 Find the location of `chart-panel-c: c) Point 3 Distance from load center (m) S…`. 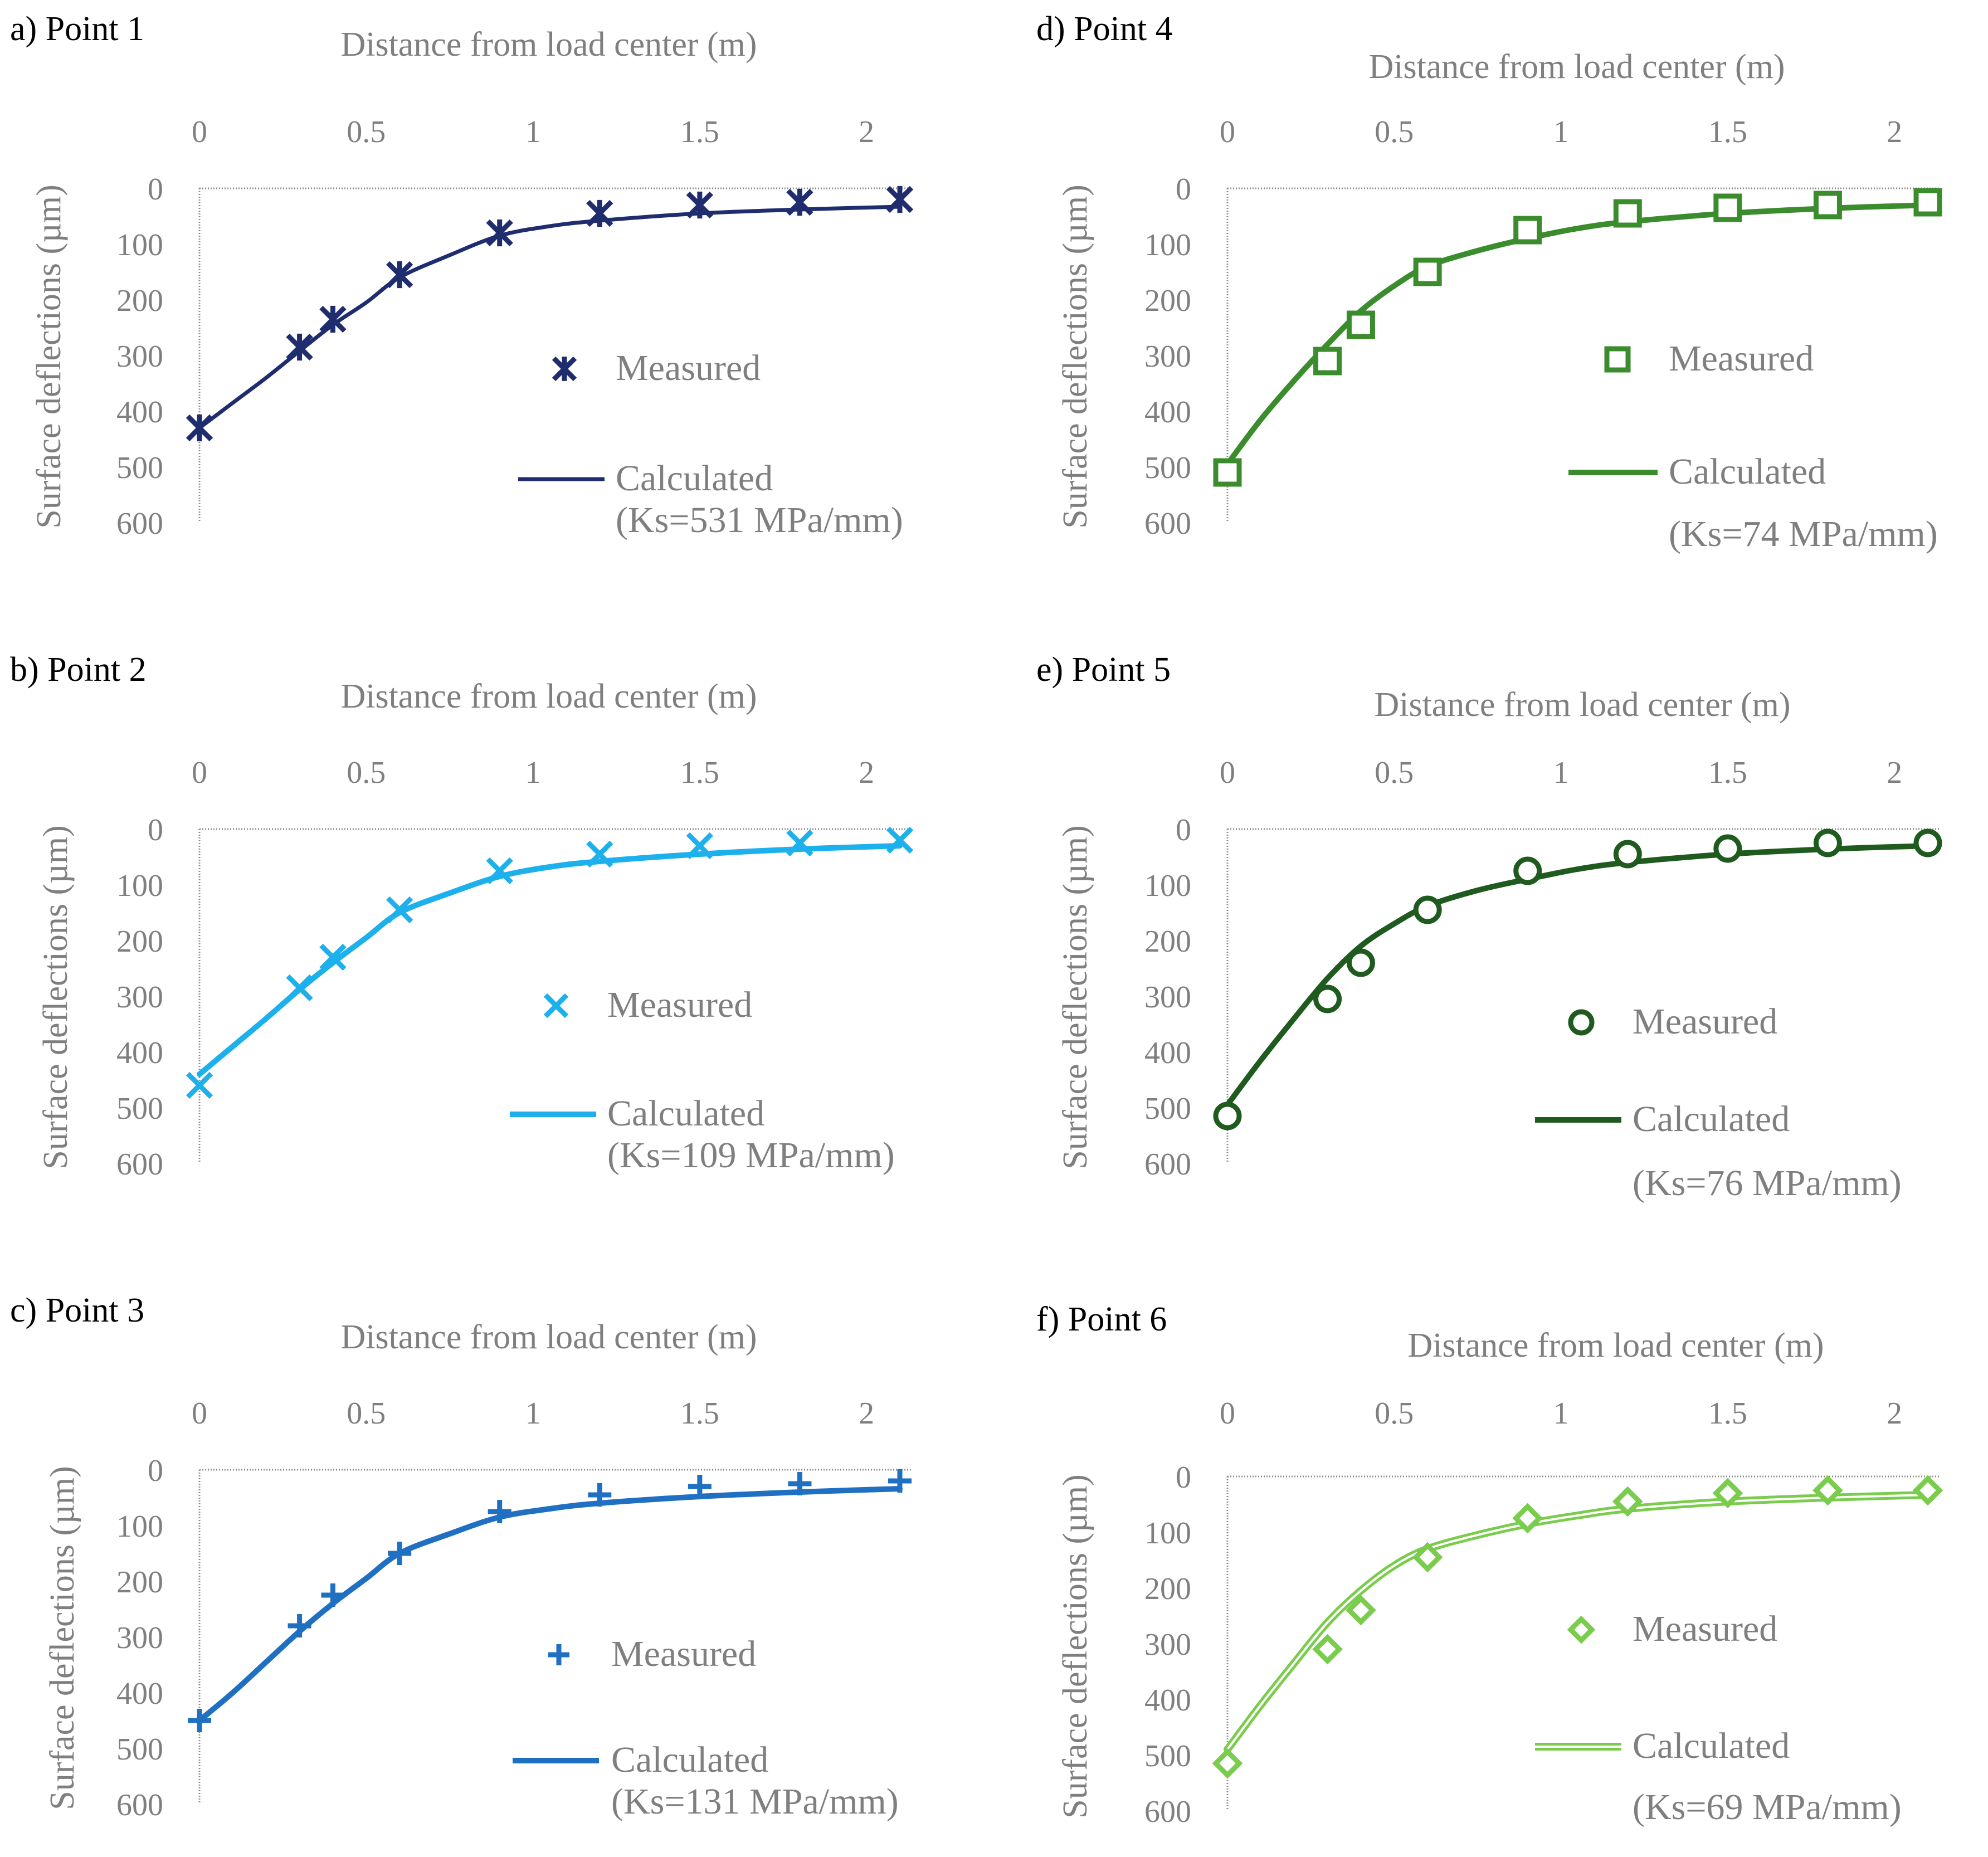

chart-panel-c: c) Point 3 Distance from load center (m) S… is located at coordinates (461, 1557).